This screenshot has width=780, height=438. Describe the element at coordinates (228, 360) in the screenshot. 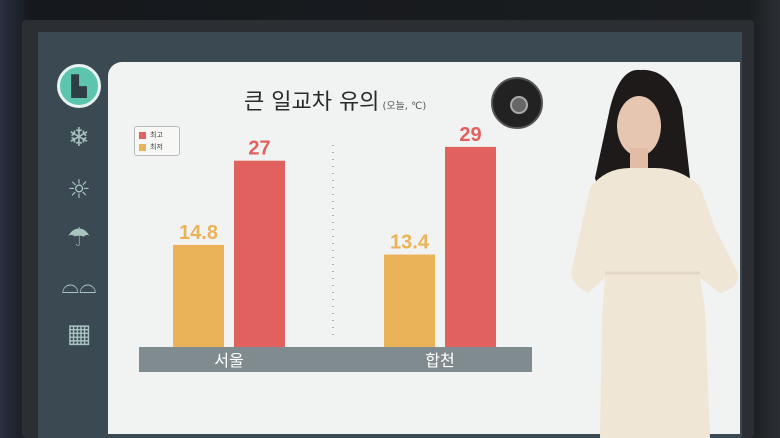

I see `category-label: 서울` at that location.